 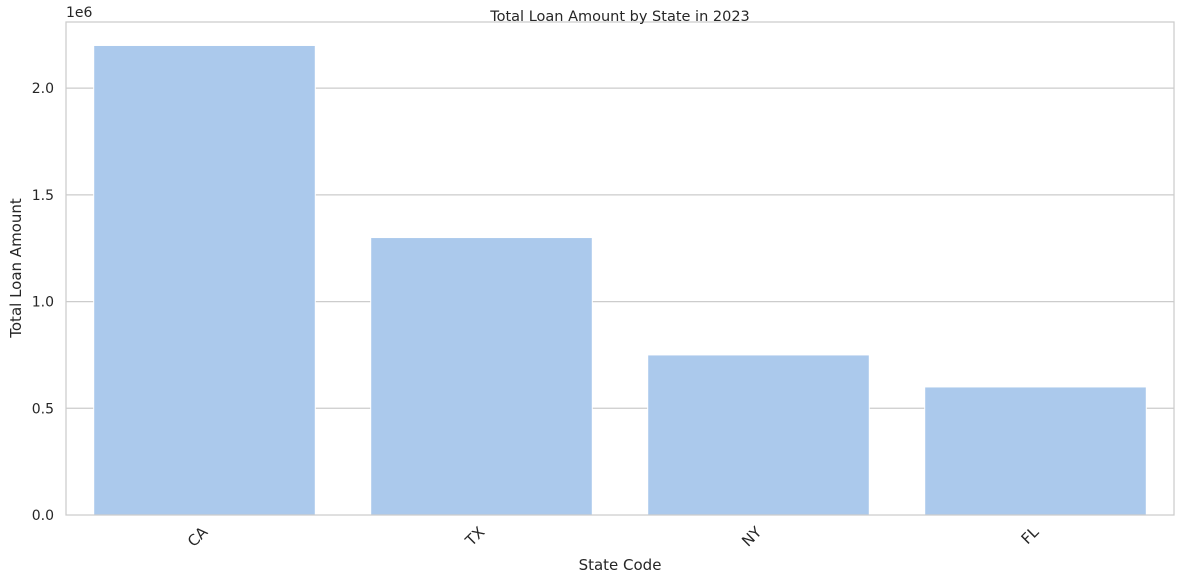 I want to click on x-tick-label: NY, so click(x=752, y=537).